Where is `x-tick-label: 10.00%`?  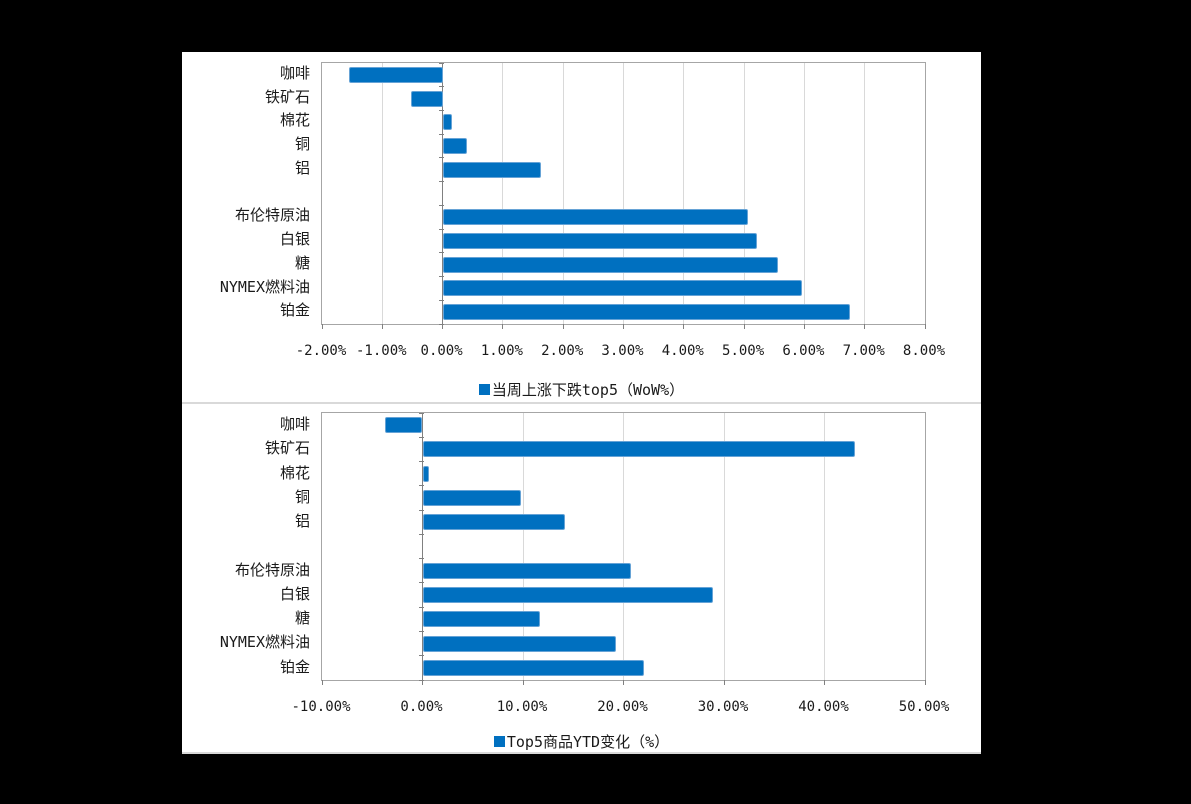 x-tick-label: 10.00% is located at coordinates (522, 707).